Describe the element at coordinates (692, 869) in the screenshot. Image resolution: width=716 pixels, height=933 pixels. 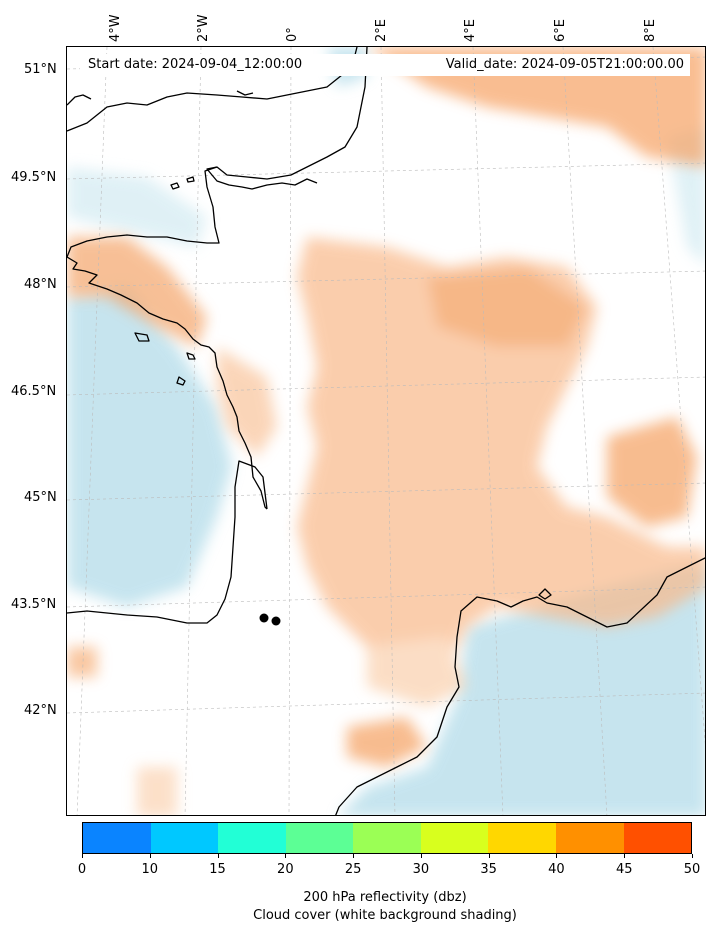
I see `colorbar-tick-label: 50` at that location.